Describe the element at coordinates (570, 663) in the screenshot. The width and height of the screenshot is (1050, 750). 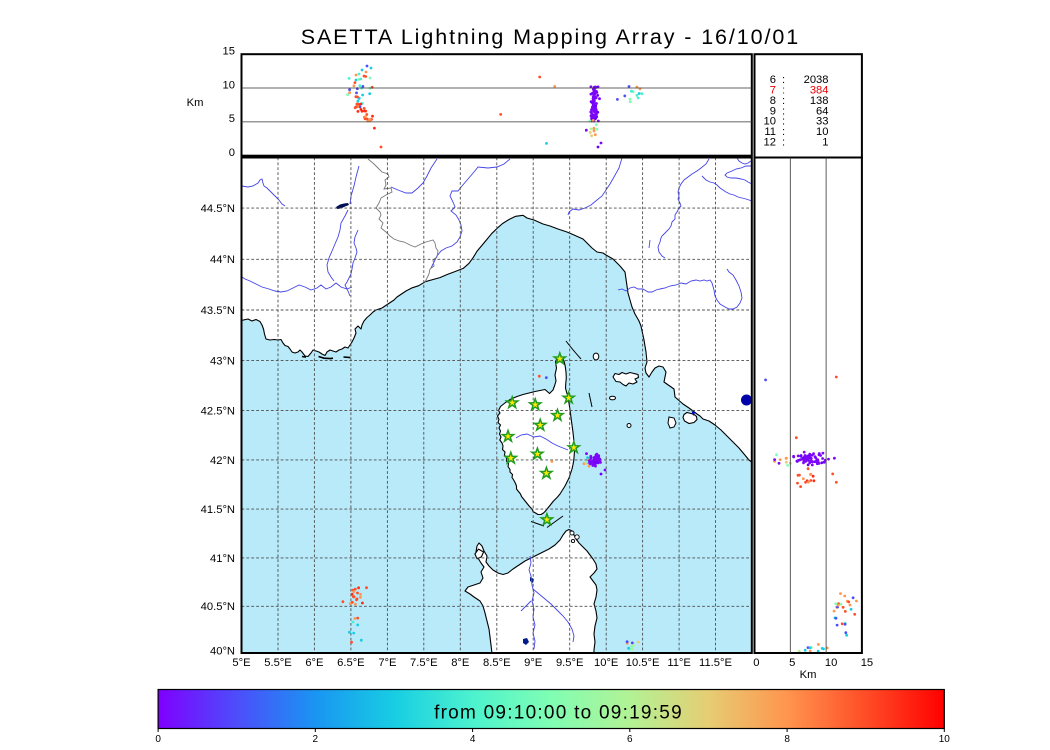
I see `svg-text: 9.5°E` at that location.